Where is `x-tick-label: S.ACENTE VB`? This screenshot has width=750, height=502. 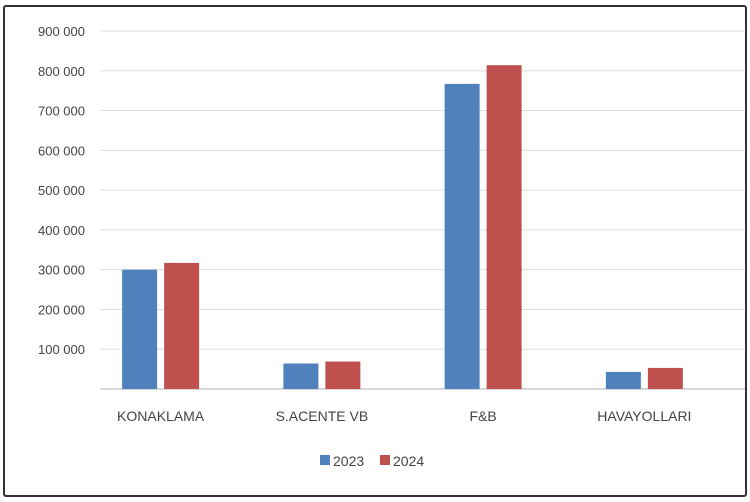
x-tick-label: S.ACENTE VB is located at coordinates (322, 416).